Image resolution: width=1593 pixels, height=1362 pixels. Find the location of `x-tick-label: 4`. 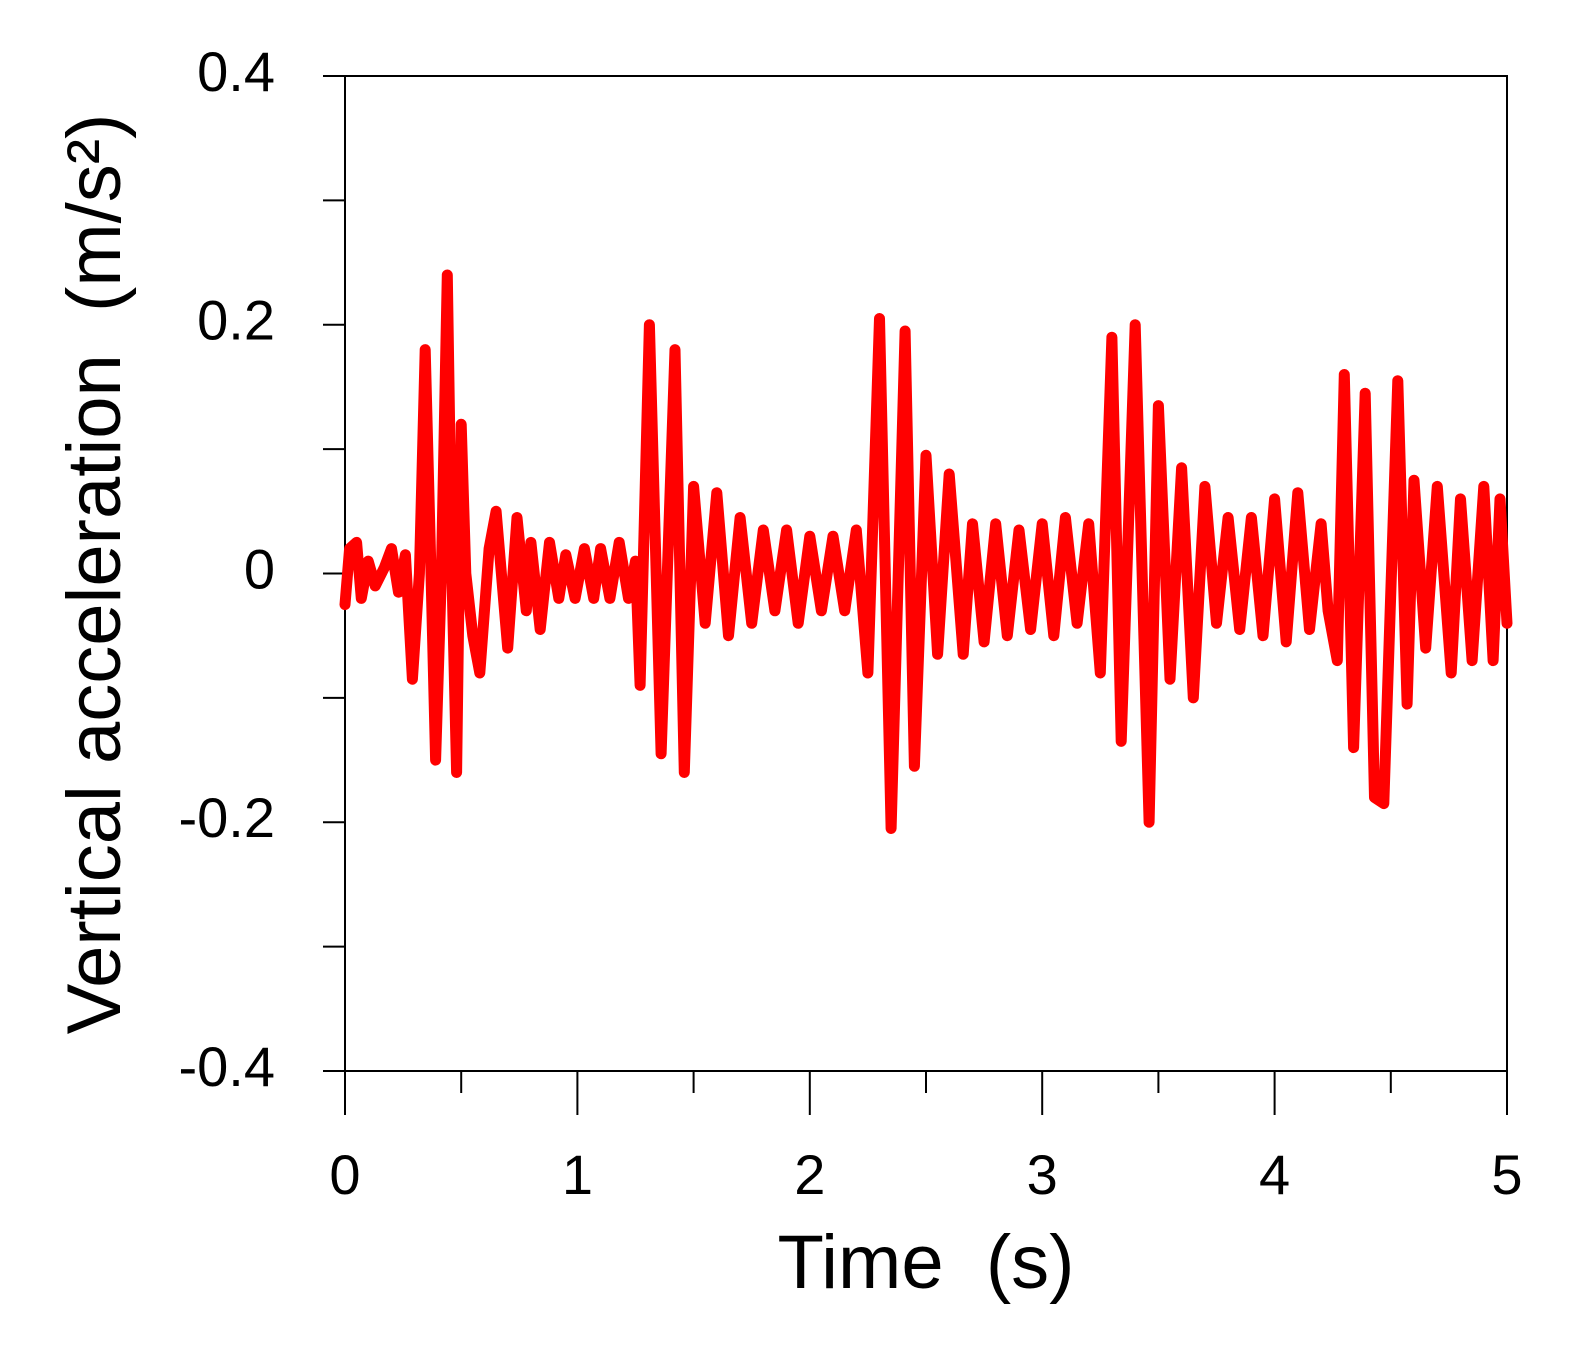

x-tick-label: 4 is located at coordinates (1274, 1174).